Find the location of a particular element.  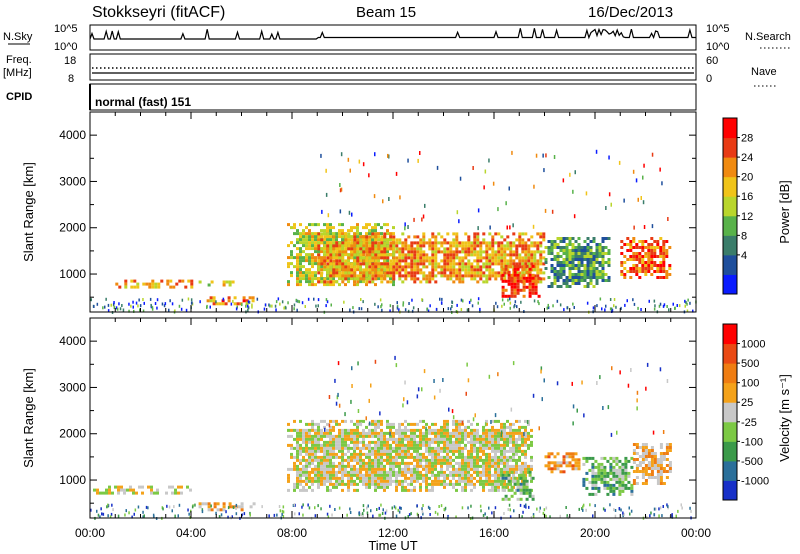

power-colorbar-swatch is located at coordinates (730, 186).